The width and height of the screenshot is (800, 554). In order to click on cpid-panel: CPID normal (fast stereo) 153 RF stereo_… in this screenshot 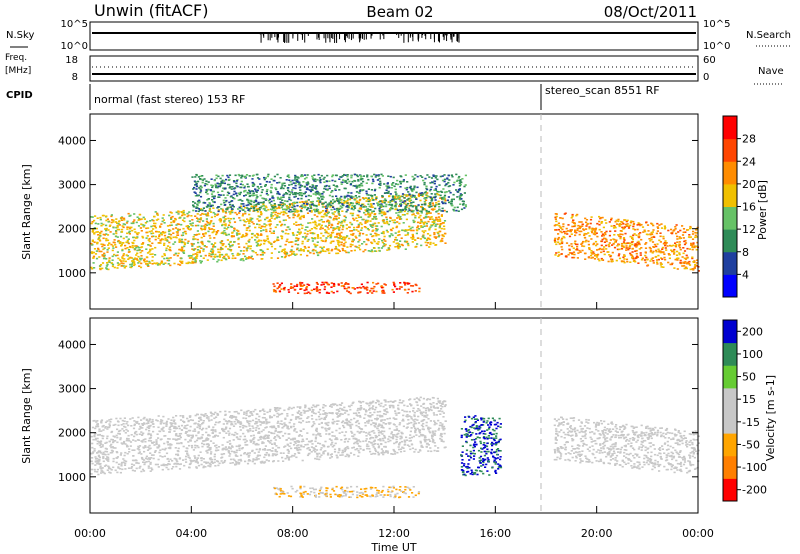, I will do `click(333, 97)`.